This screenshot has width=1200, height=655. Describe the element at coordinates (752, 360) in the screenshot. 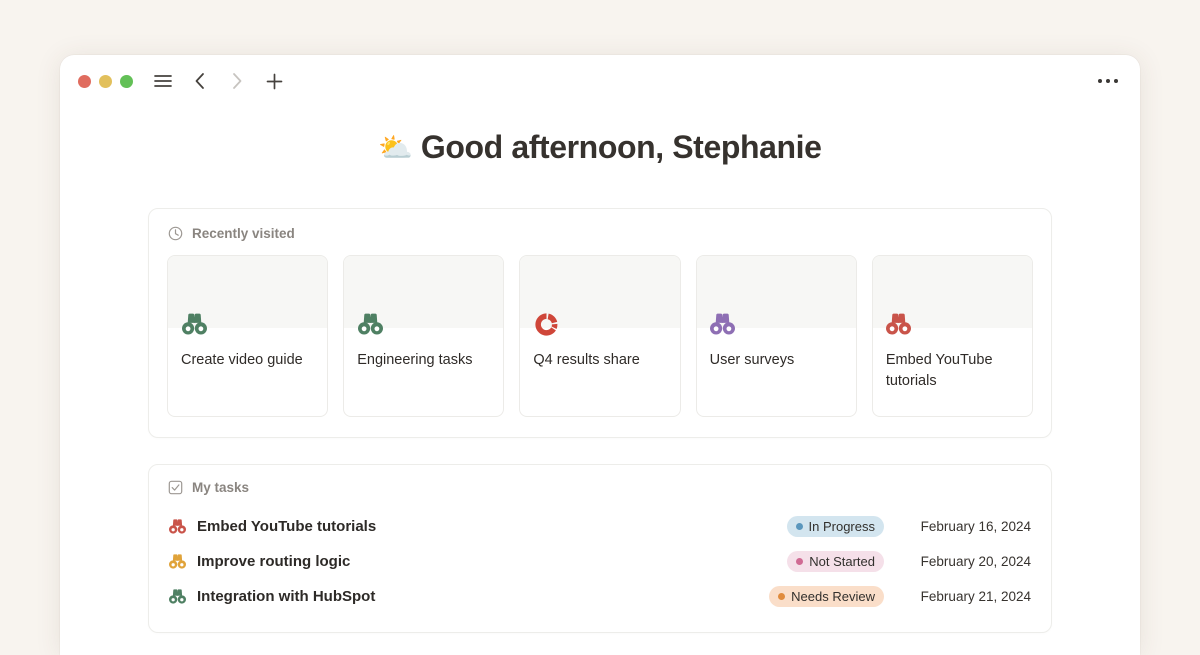

I see `card-title: User surveys` at that location.